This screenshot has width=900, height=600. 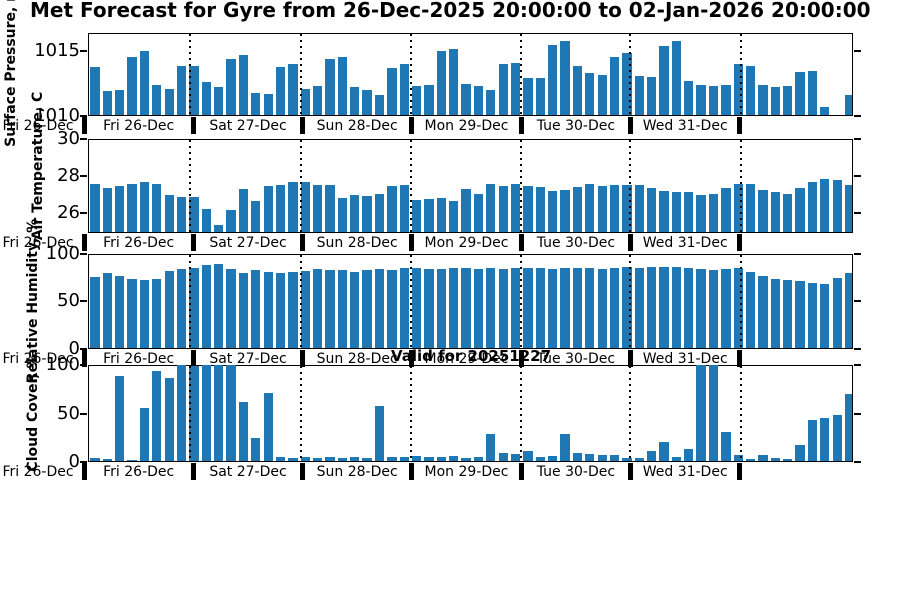 What do you see at coordinates (68, 139) in the screenshot?
I see `temperature-ytick-label: 30` at bounding box center [68, 139].